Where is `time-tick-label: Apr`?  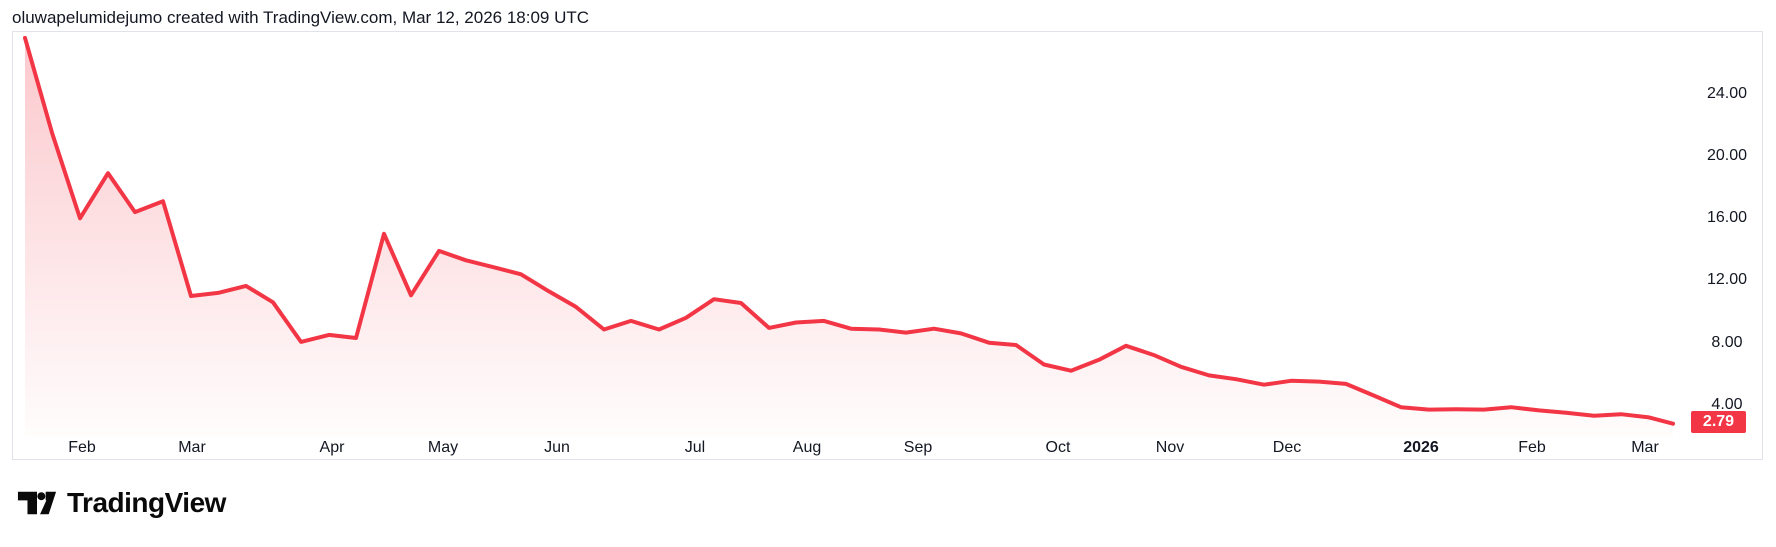 time-tick-label: Apr is located at coordinates (332, 447).